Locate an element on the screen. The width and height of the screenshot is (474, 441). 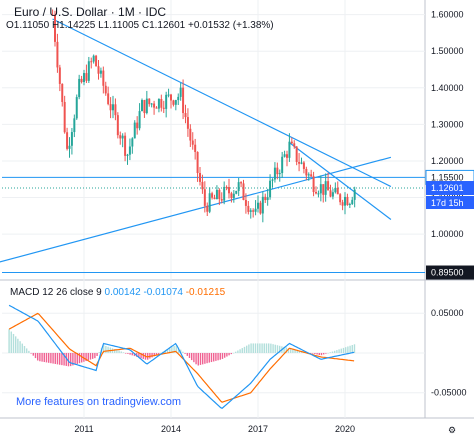
gear-icon: ⚙ is located at coordinates (452, 430).